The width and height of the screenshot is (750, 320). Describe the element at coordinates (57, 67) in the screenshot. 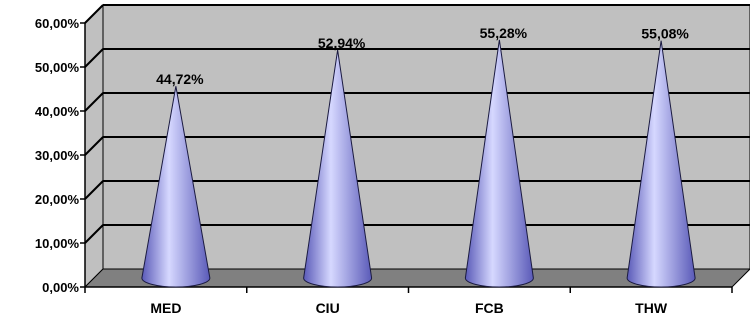

I see `y-tick-label: 50,00%` at that location.